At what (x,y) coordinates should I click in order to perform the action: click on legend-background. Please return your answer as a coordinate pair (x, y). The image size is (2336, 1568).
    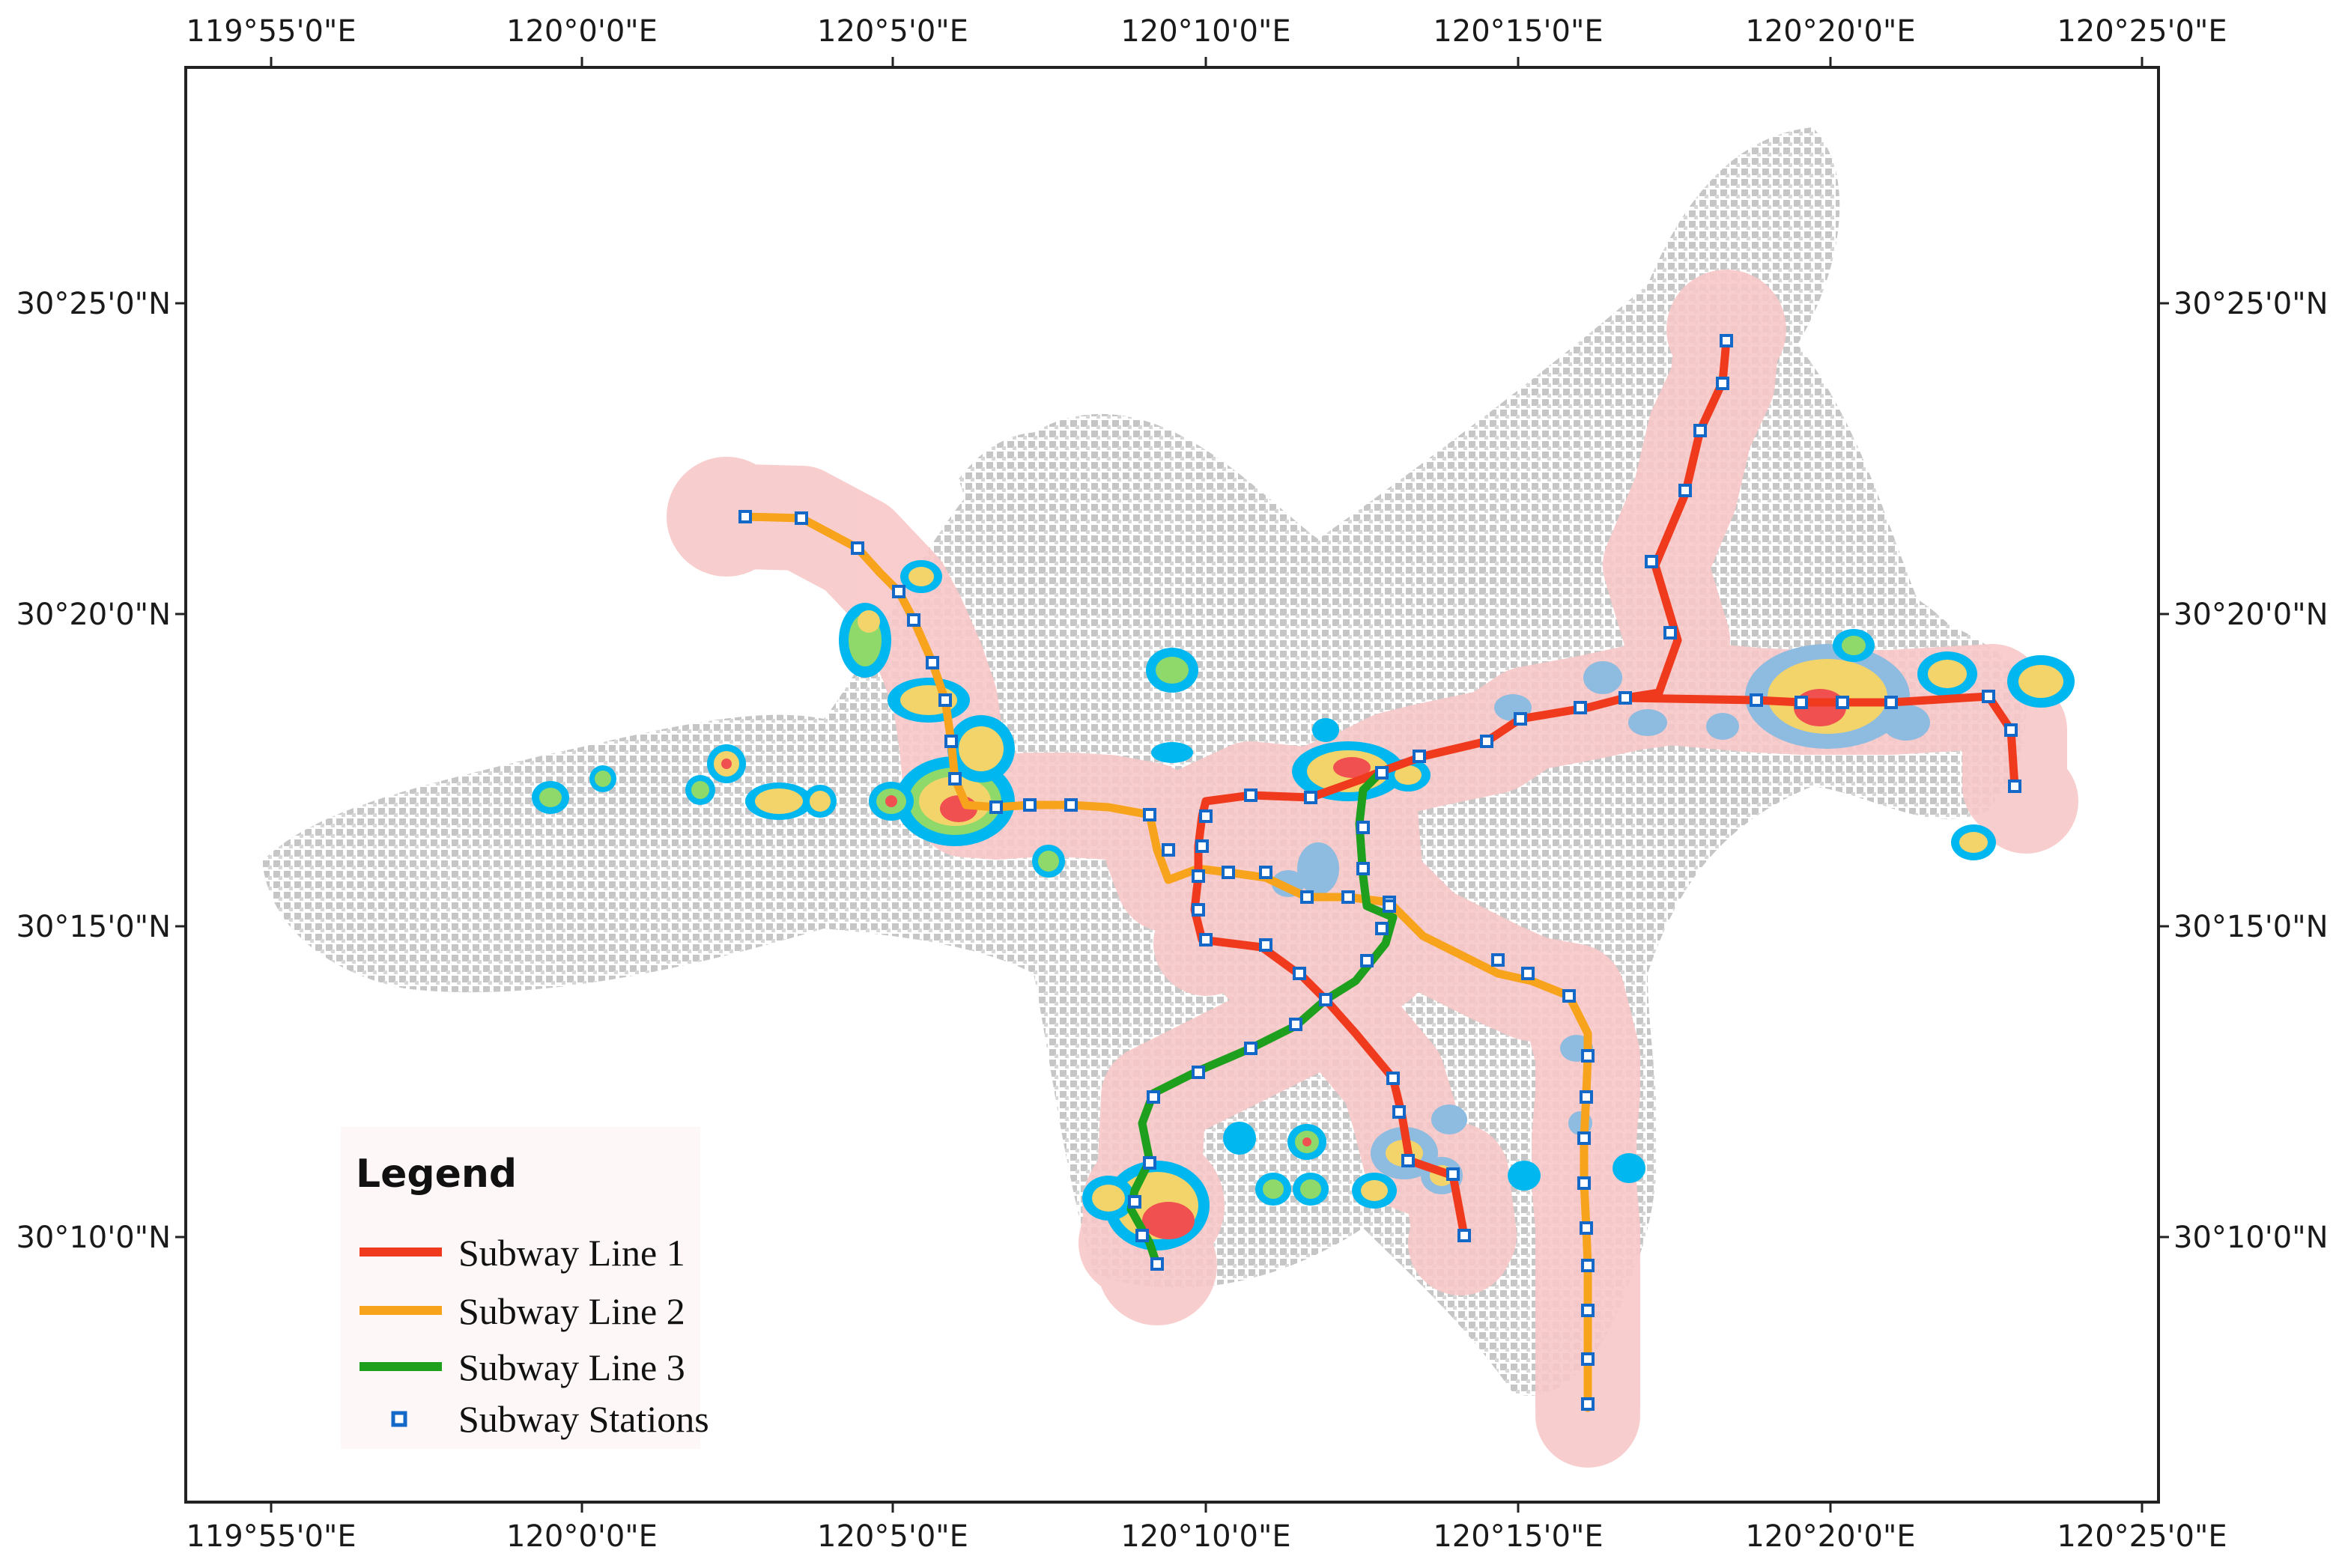
    Looking at the image, I should click on (520, 1288).